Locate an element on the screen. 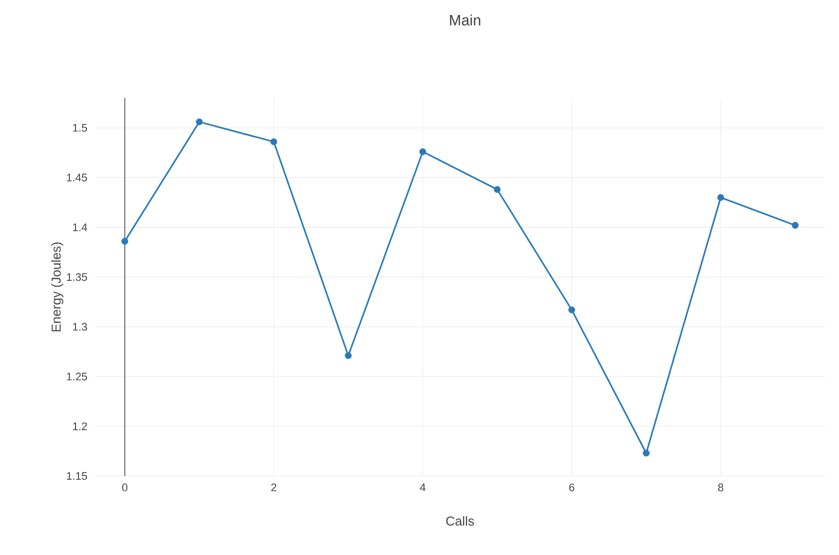  y-tick-label: 1.45 is located at coordinates (77, 178).